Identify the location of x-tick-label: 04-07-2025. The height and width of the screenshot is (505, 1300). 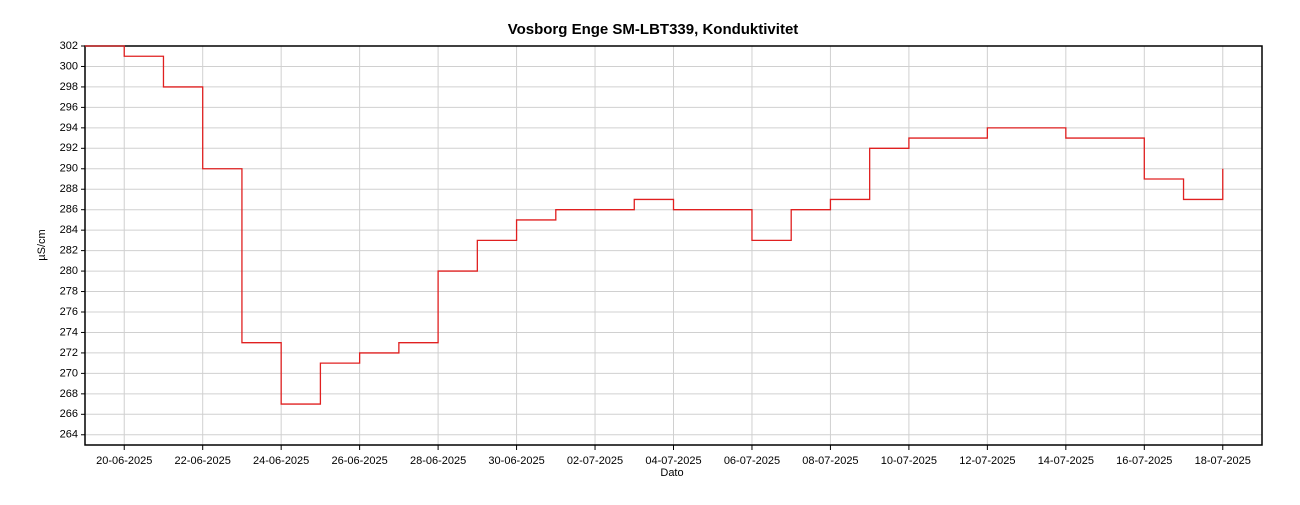
(673, 461).